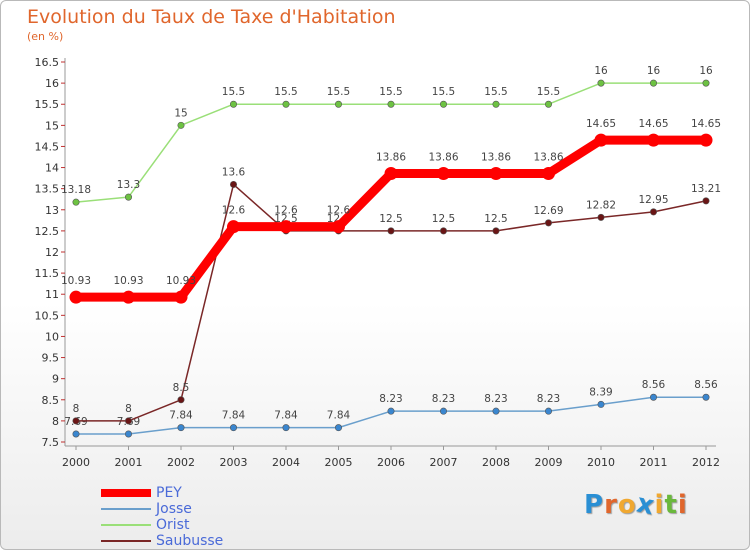 This screenshot has height=550, width=750. Describe the element at coordinates (706, 385) in the screenshot. I see `data-label-josse: 8.56` at that location.